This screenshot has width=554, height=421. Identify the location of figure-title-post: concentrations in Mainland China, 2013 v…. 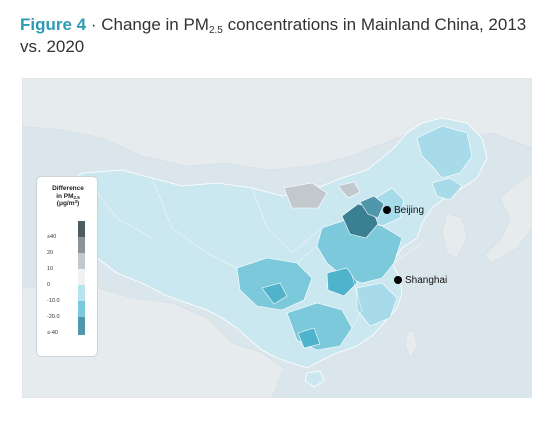
(273, 35).